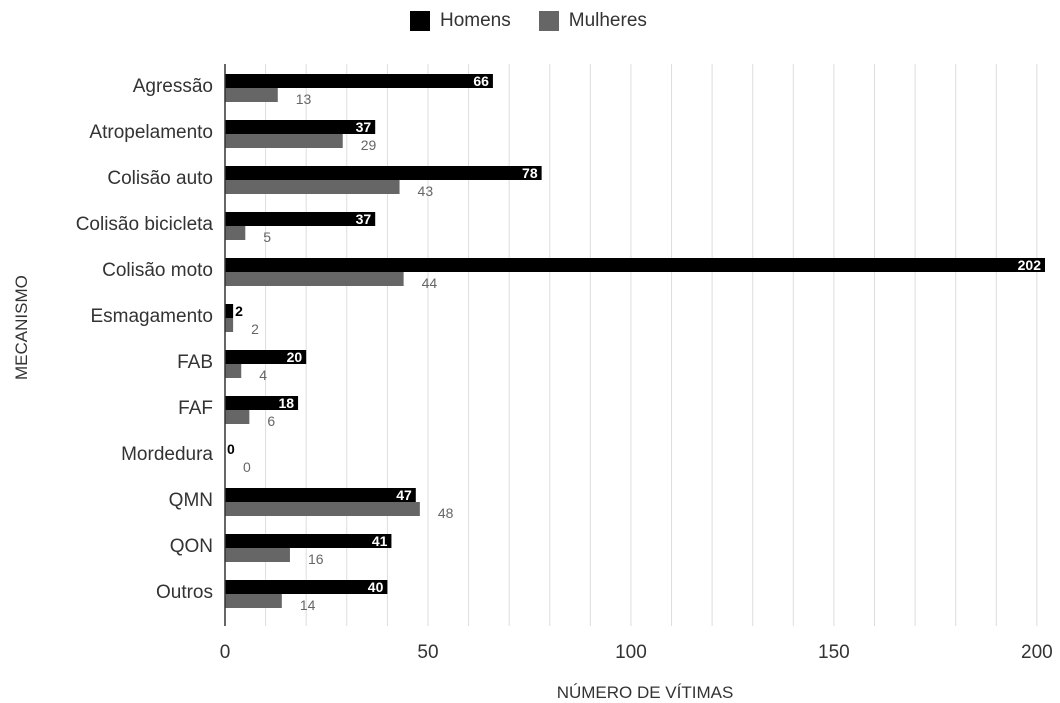 The height and width of the screenshot is (703, 1060). I want to click on legend-item-mulheres: Mulheres, so click(592, 21).